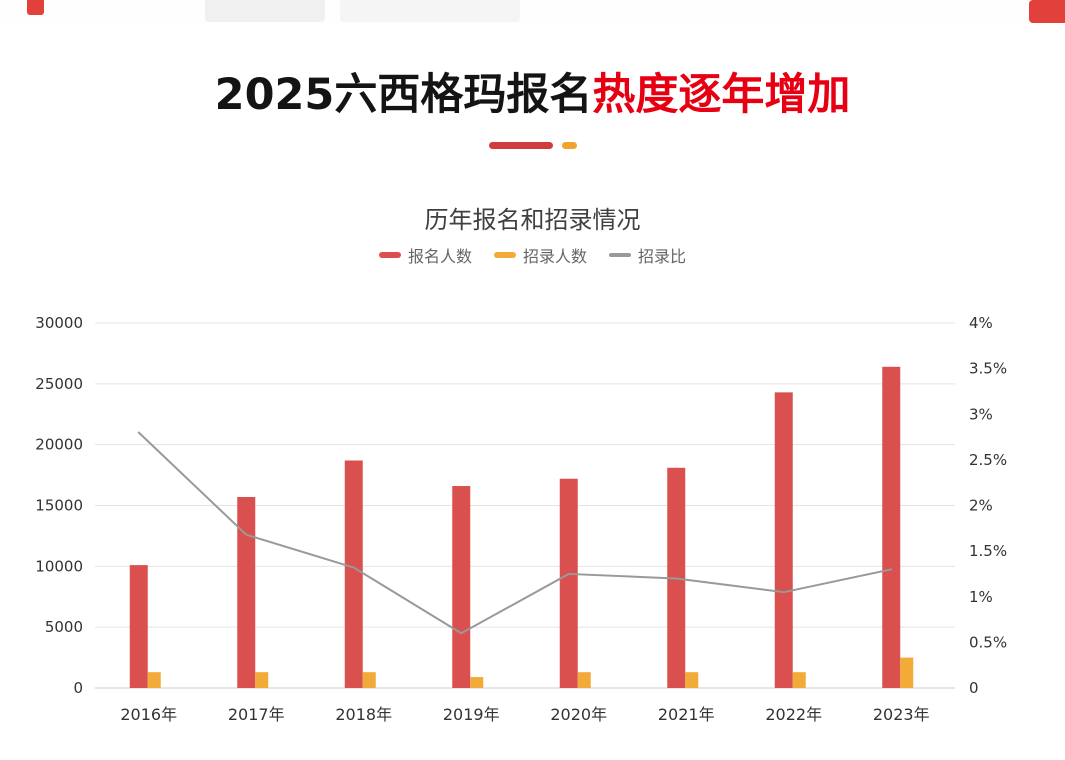  What do you see at coordinates (363, 714) in the screenshot?
I see `x-axis-label-2018年: 2018年` at bounding box center [363, 714].